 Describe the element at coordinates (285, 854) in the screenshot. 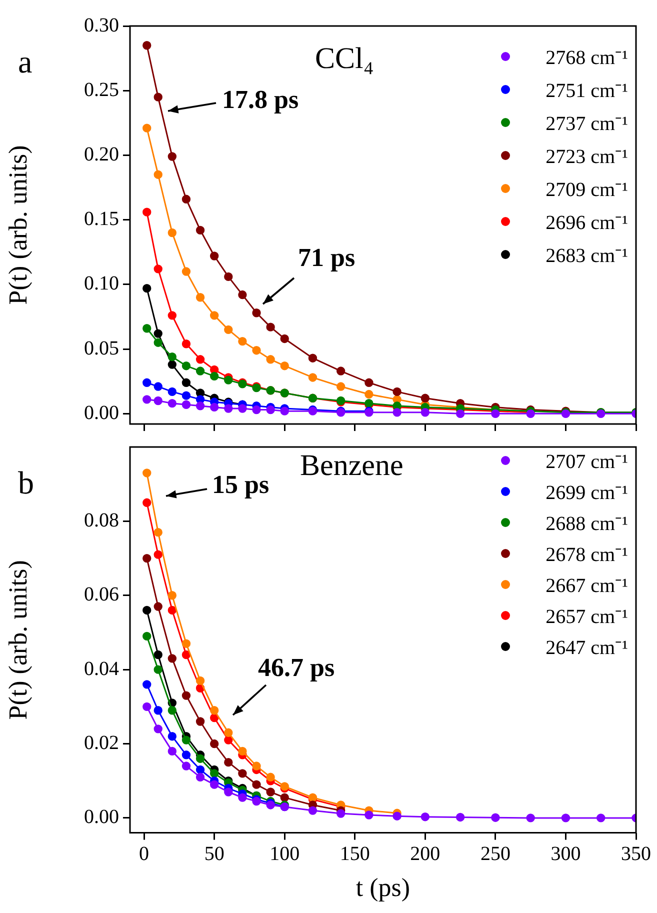

I see `x-tick-label: 100` at that location.